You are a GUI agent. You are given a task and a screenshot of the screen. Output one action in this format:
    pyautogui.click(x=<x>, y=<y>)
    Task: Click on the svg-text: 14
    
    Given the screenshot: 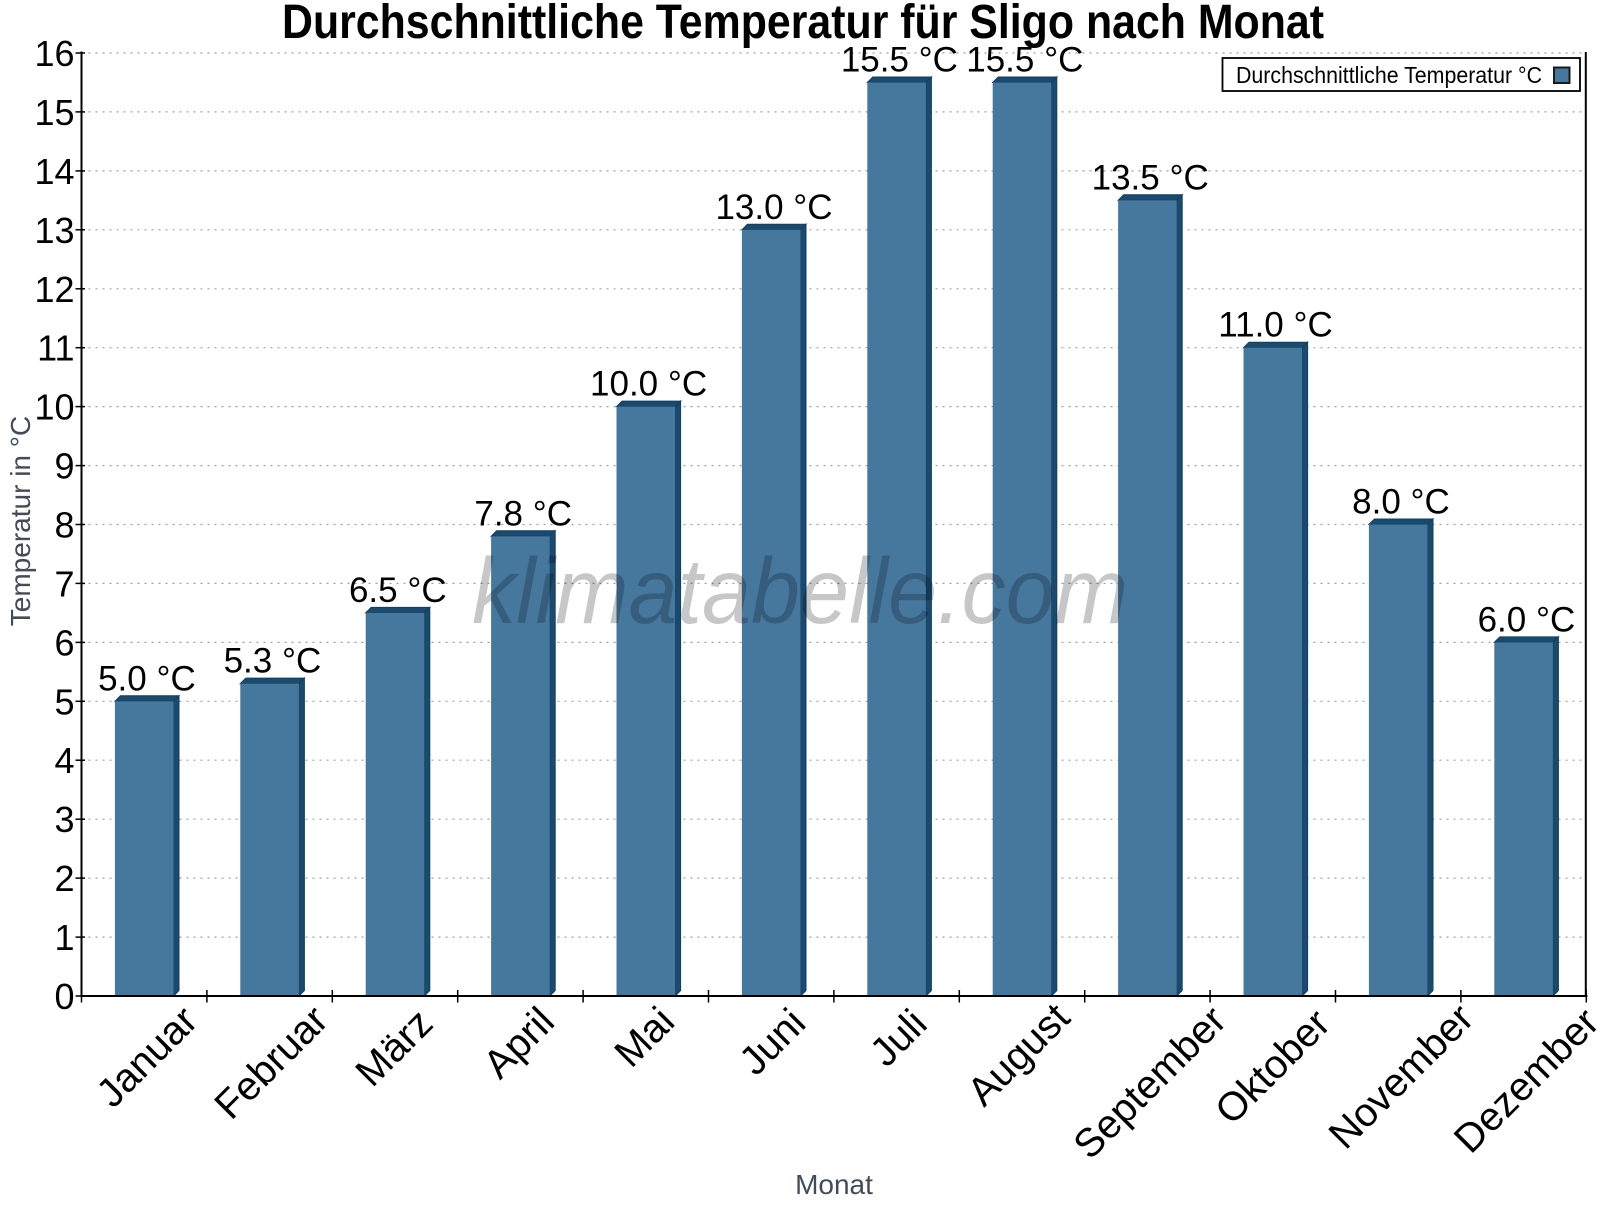 What is the action you would take?
    pyautogui.click(x=54, y=171)
    